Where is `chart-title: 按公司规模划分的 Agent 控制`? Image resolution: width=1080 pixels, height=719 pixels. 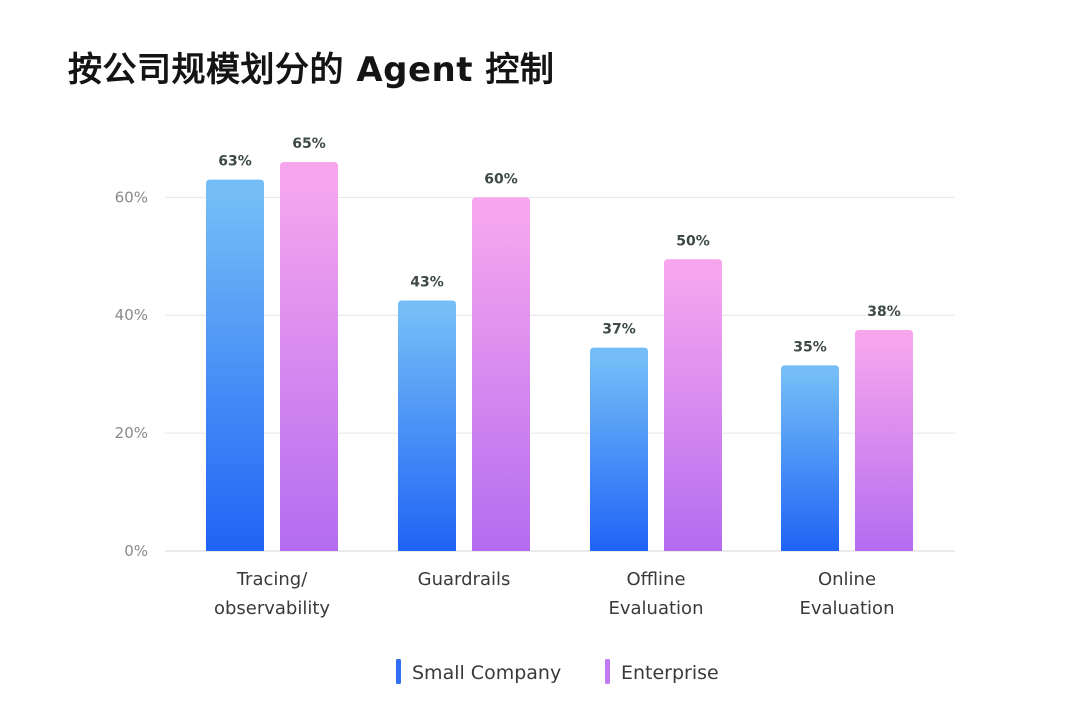 chart-title: 按公司规模划分的 Agent 控制 is located at coordinates (311, 70).